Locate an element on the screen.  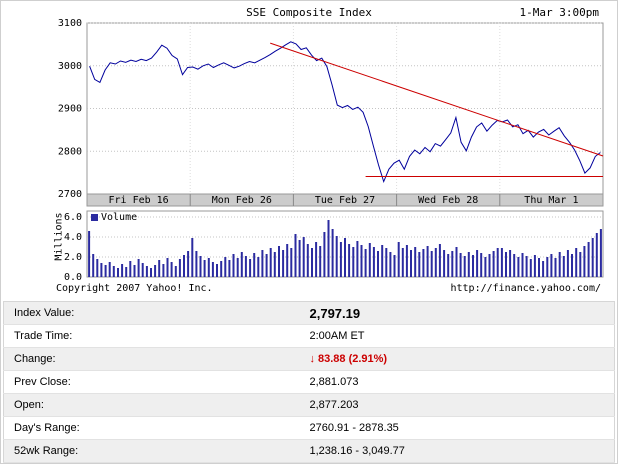
quote-label: Change: is located at coordinates (151, 359).